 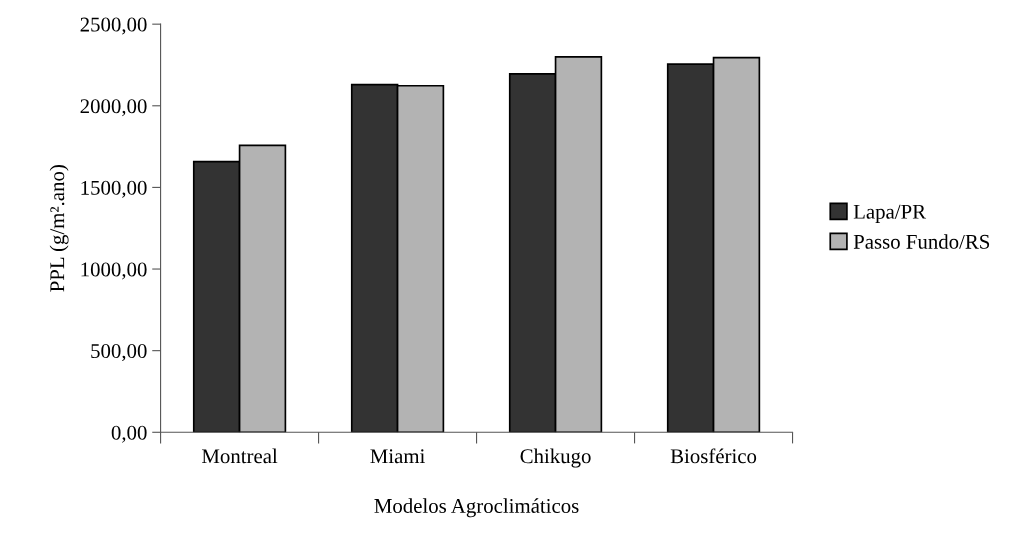 What do you see at coordinates (890, 214) in the screenshot?
I see `legend-label: Lapa/PR` at bounding box center [890, 214].